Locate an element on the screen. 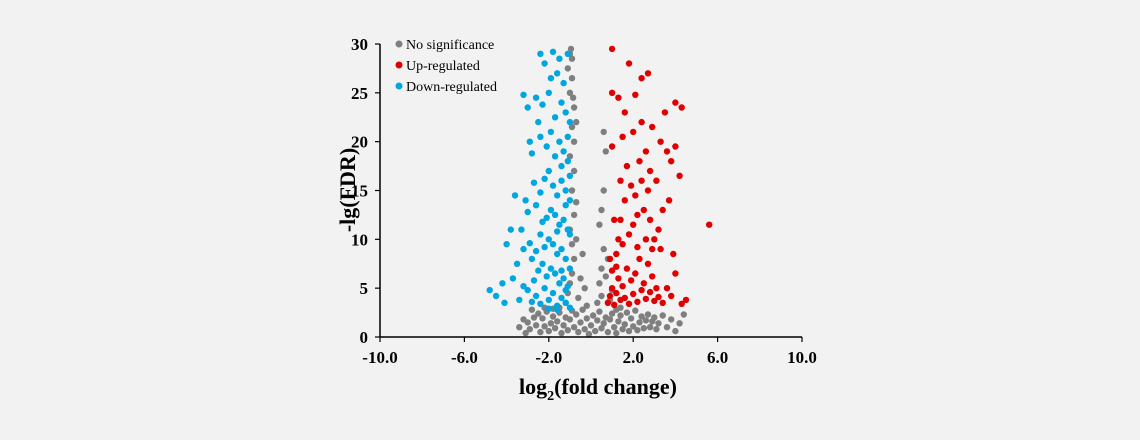 Image resolution: width=1140 pixels, height=440 pixels. y-tick-label: 30 is located at coordinates (359, 44).